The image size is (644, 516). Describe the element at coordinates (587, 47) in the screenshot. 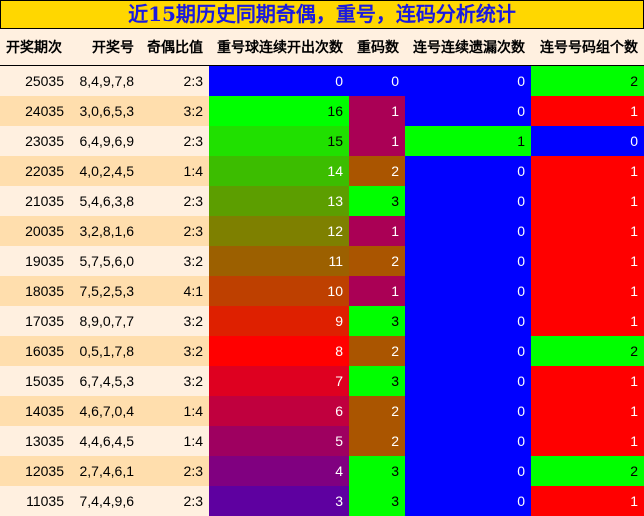

I see `header-consec-groups: 连号号码组个数` at that location.